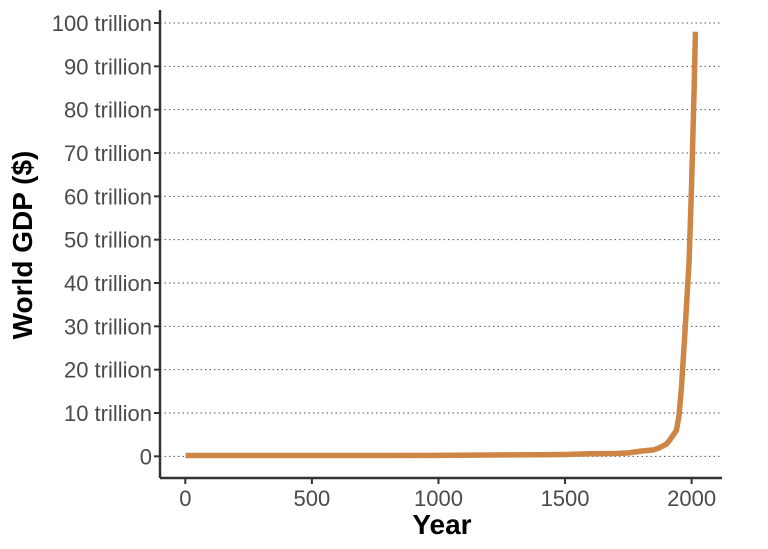  I want to click on y-tick-label: 0, so click(146, 456).